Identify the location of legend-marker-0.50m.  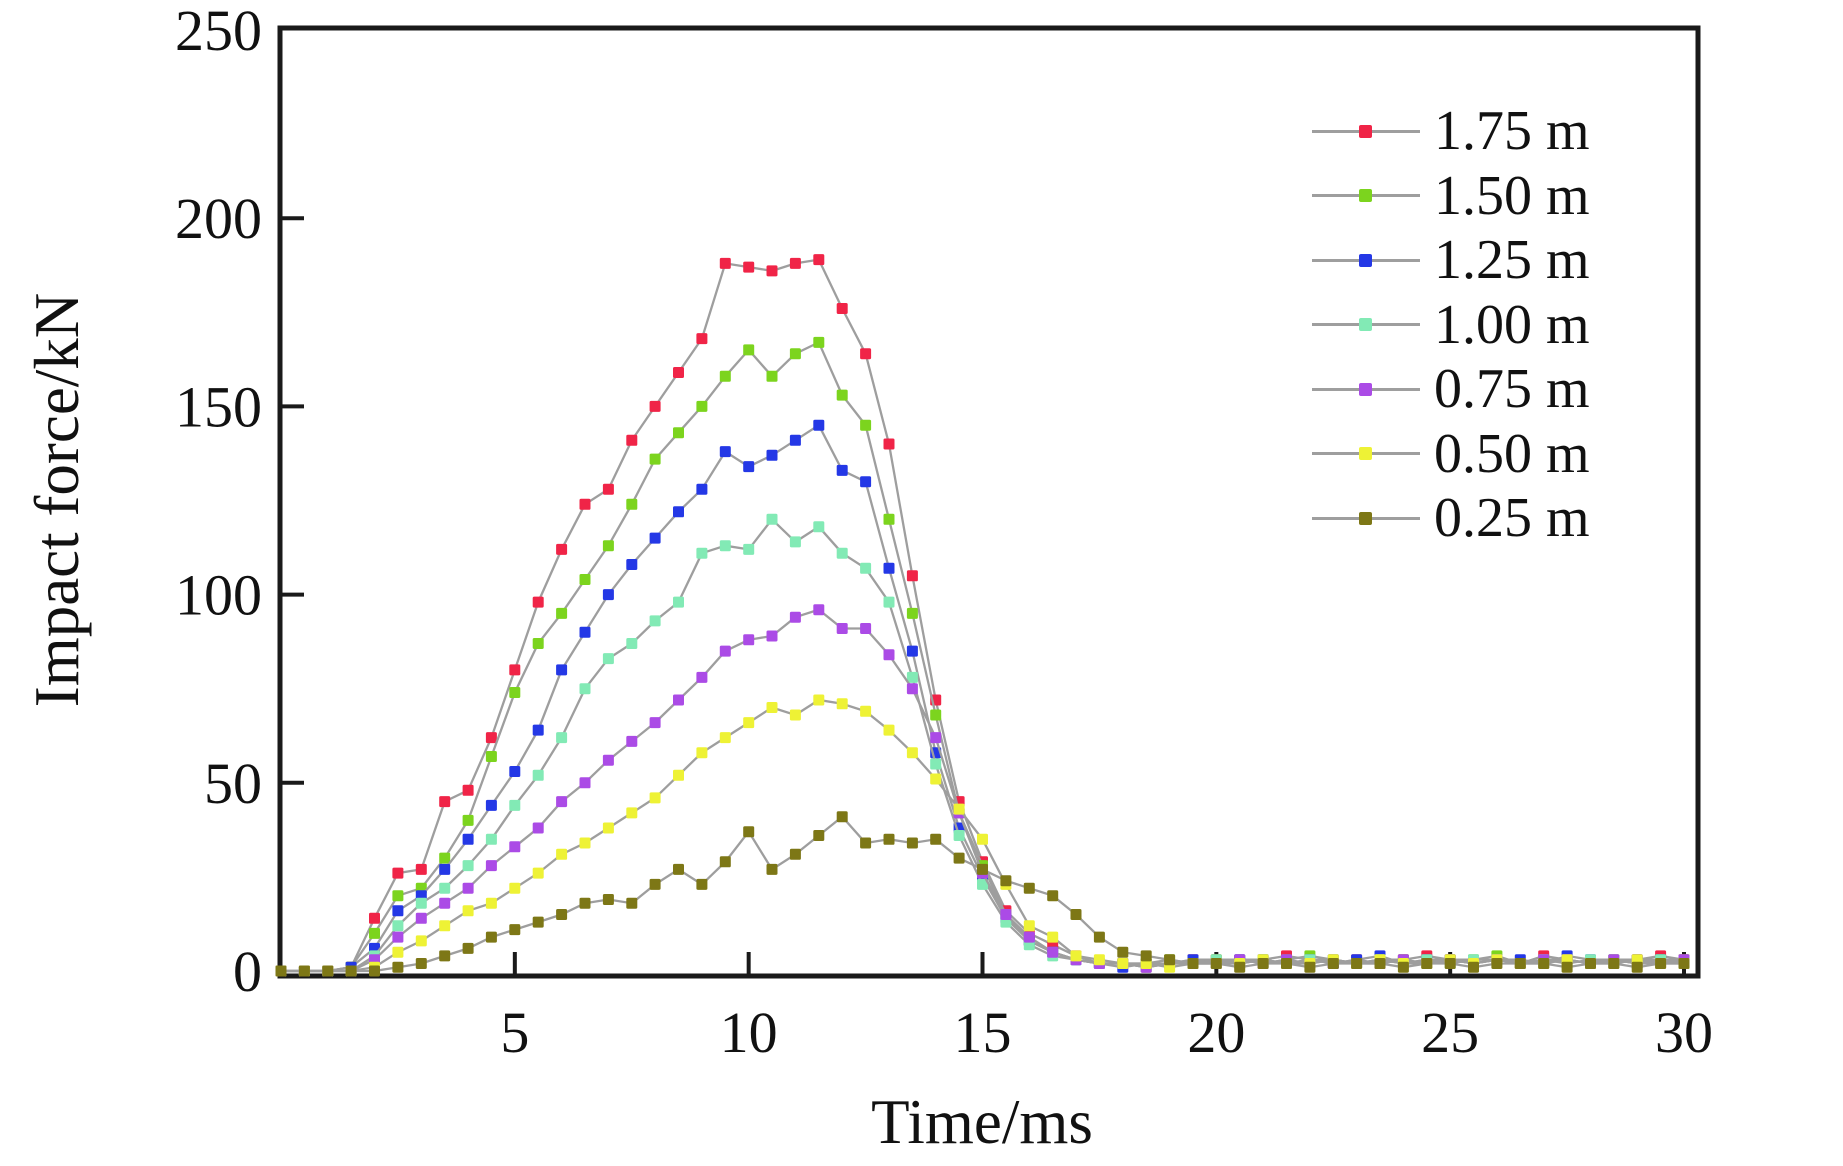
(1366, 454).